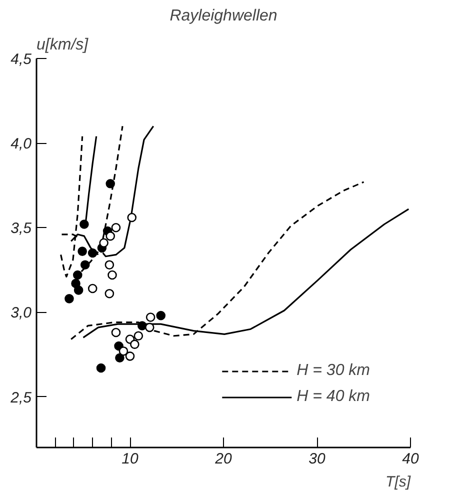  Describe the element at coordinates (21, 313) in the screenshot. I see `y-tick-label: 3,0` at that location.